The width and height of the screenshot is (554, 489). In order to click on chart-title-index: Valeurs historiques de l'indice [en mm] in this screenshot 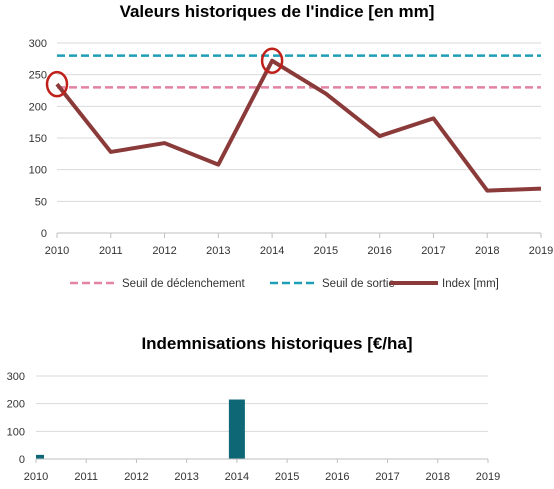, I will do `click(277, 11)`.